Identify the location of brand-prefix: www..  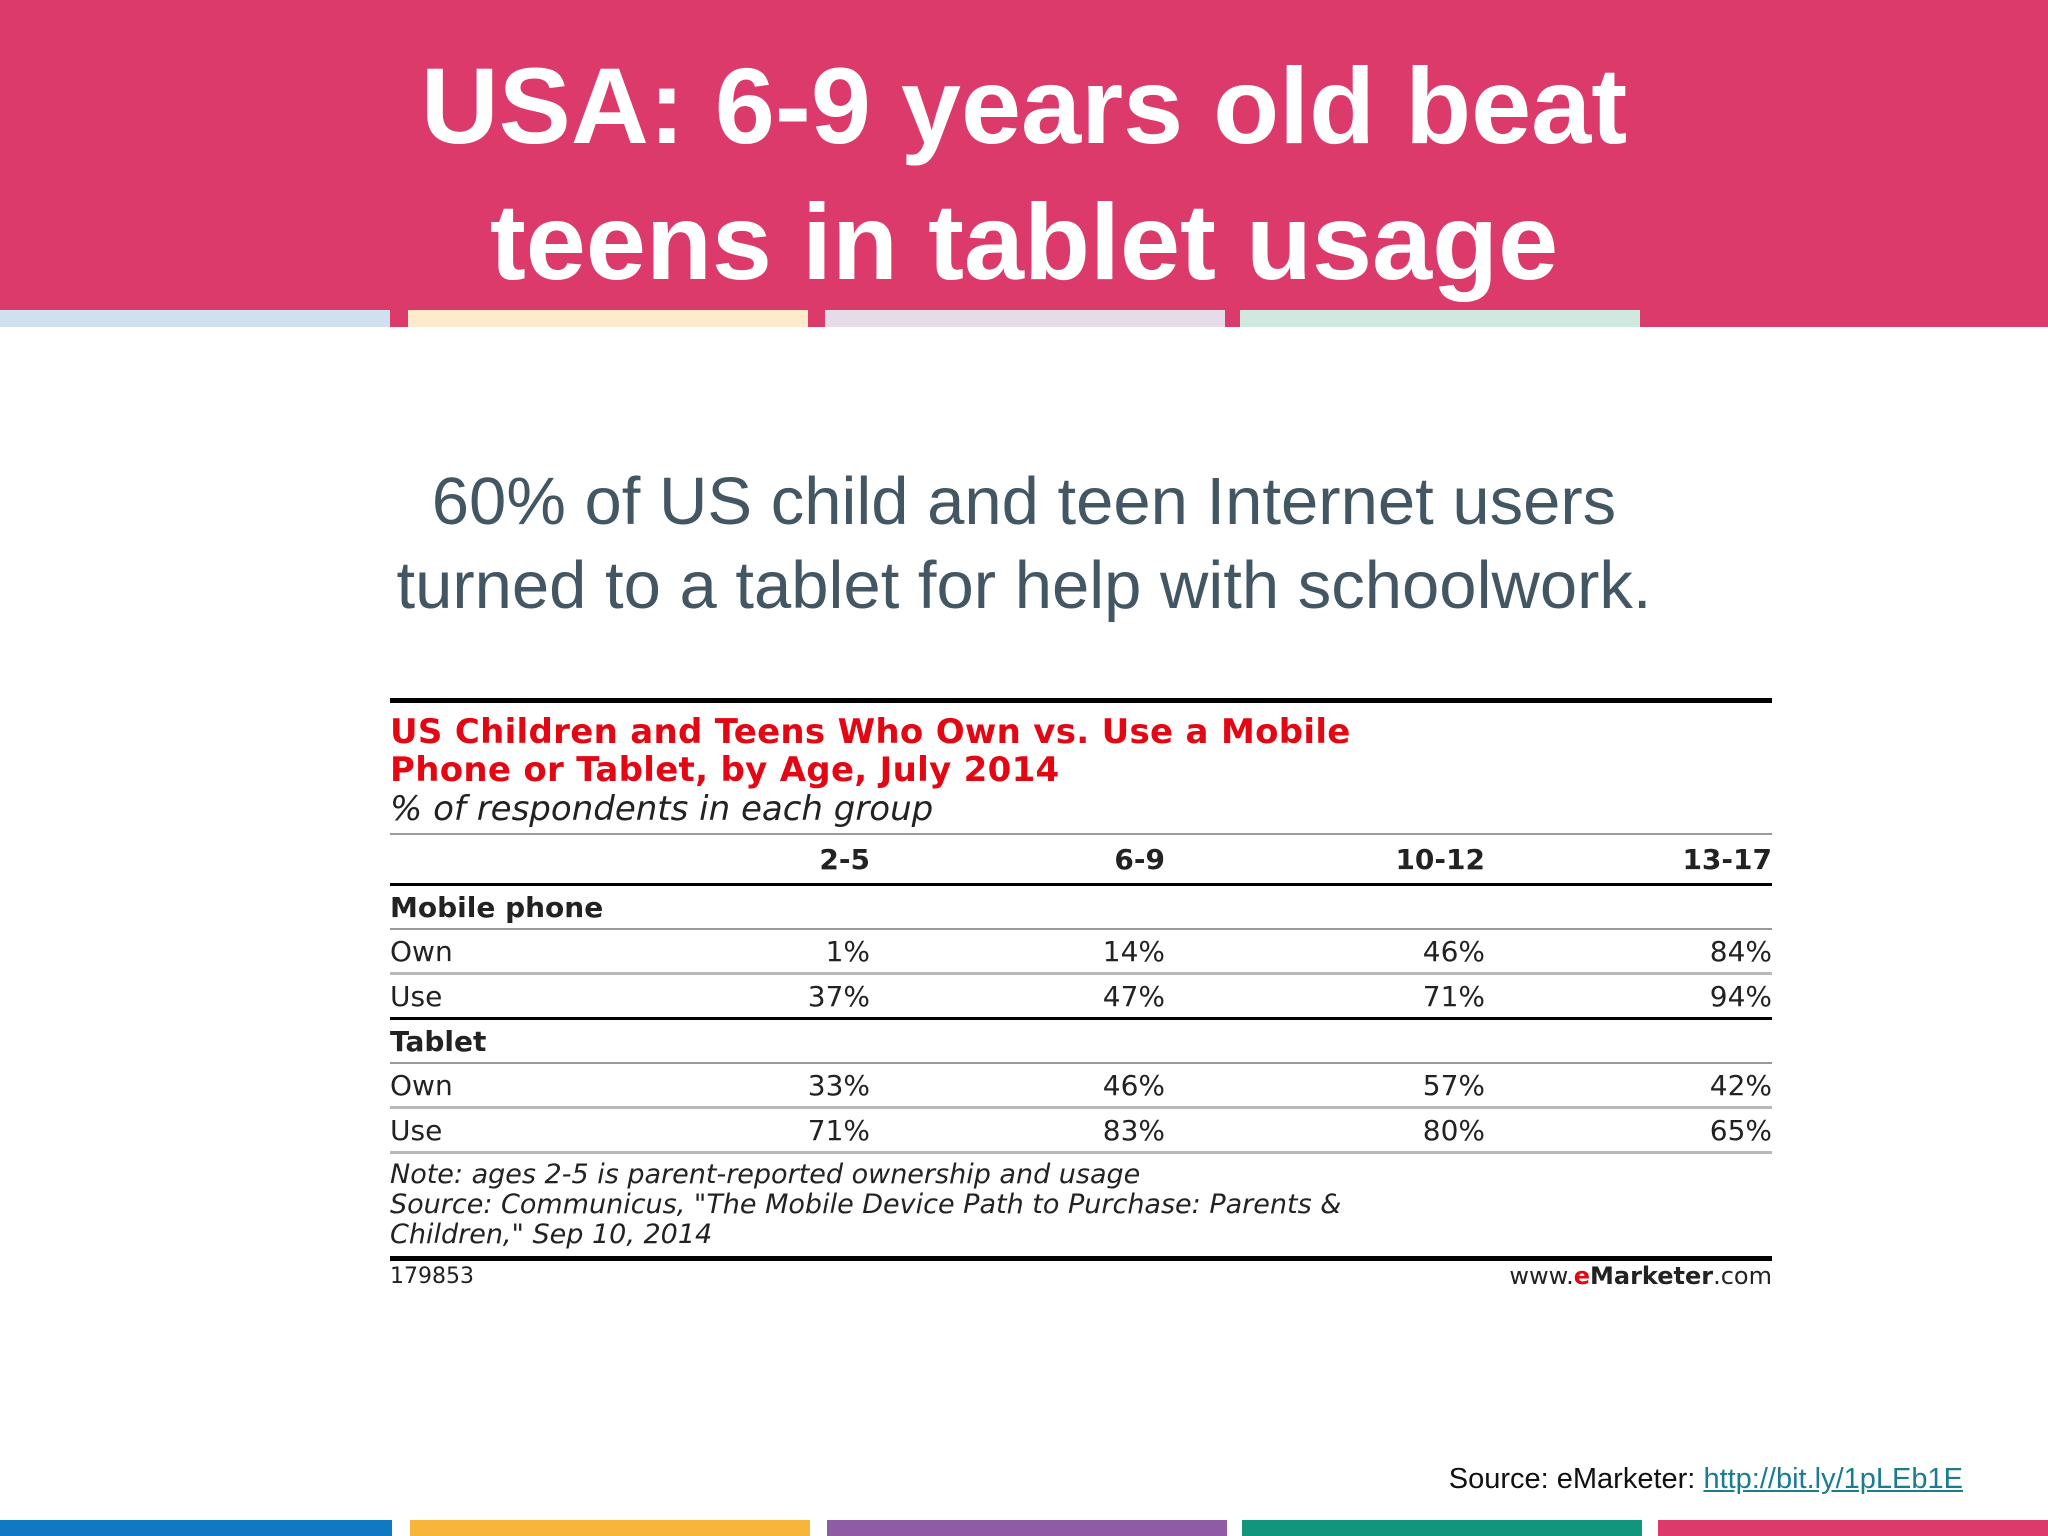
(1541, 1276).